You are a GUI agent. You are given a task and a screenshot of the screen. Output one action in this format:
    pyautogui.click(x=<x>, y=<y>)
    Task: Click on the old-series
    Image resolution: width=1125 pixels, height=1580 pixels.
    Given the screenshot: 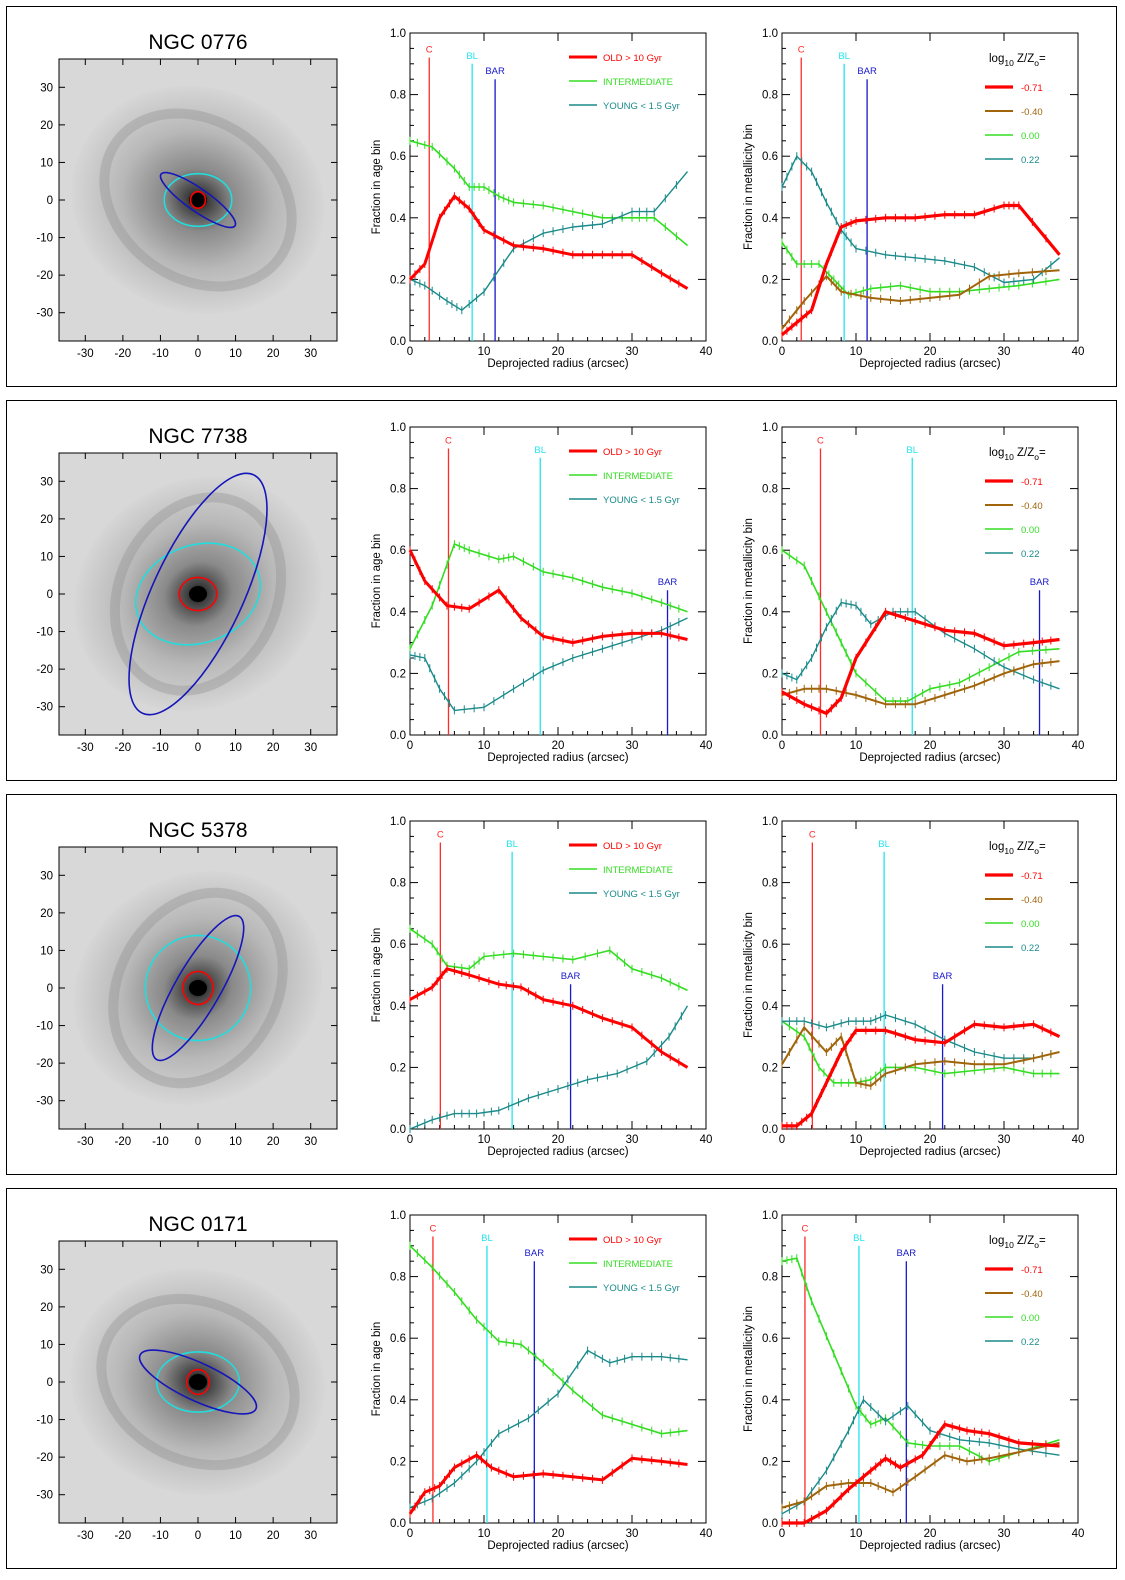 What is the action you would take?
    pyautogui.click(x=548, y=242)
    